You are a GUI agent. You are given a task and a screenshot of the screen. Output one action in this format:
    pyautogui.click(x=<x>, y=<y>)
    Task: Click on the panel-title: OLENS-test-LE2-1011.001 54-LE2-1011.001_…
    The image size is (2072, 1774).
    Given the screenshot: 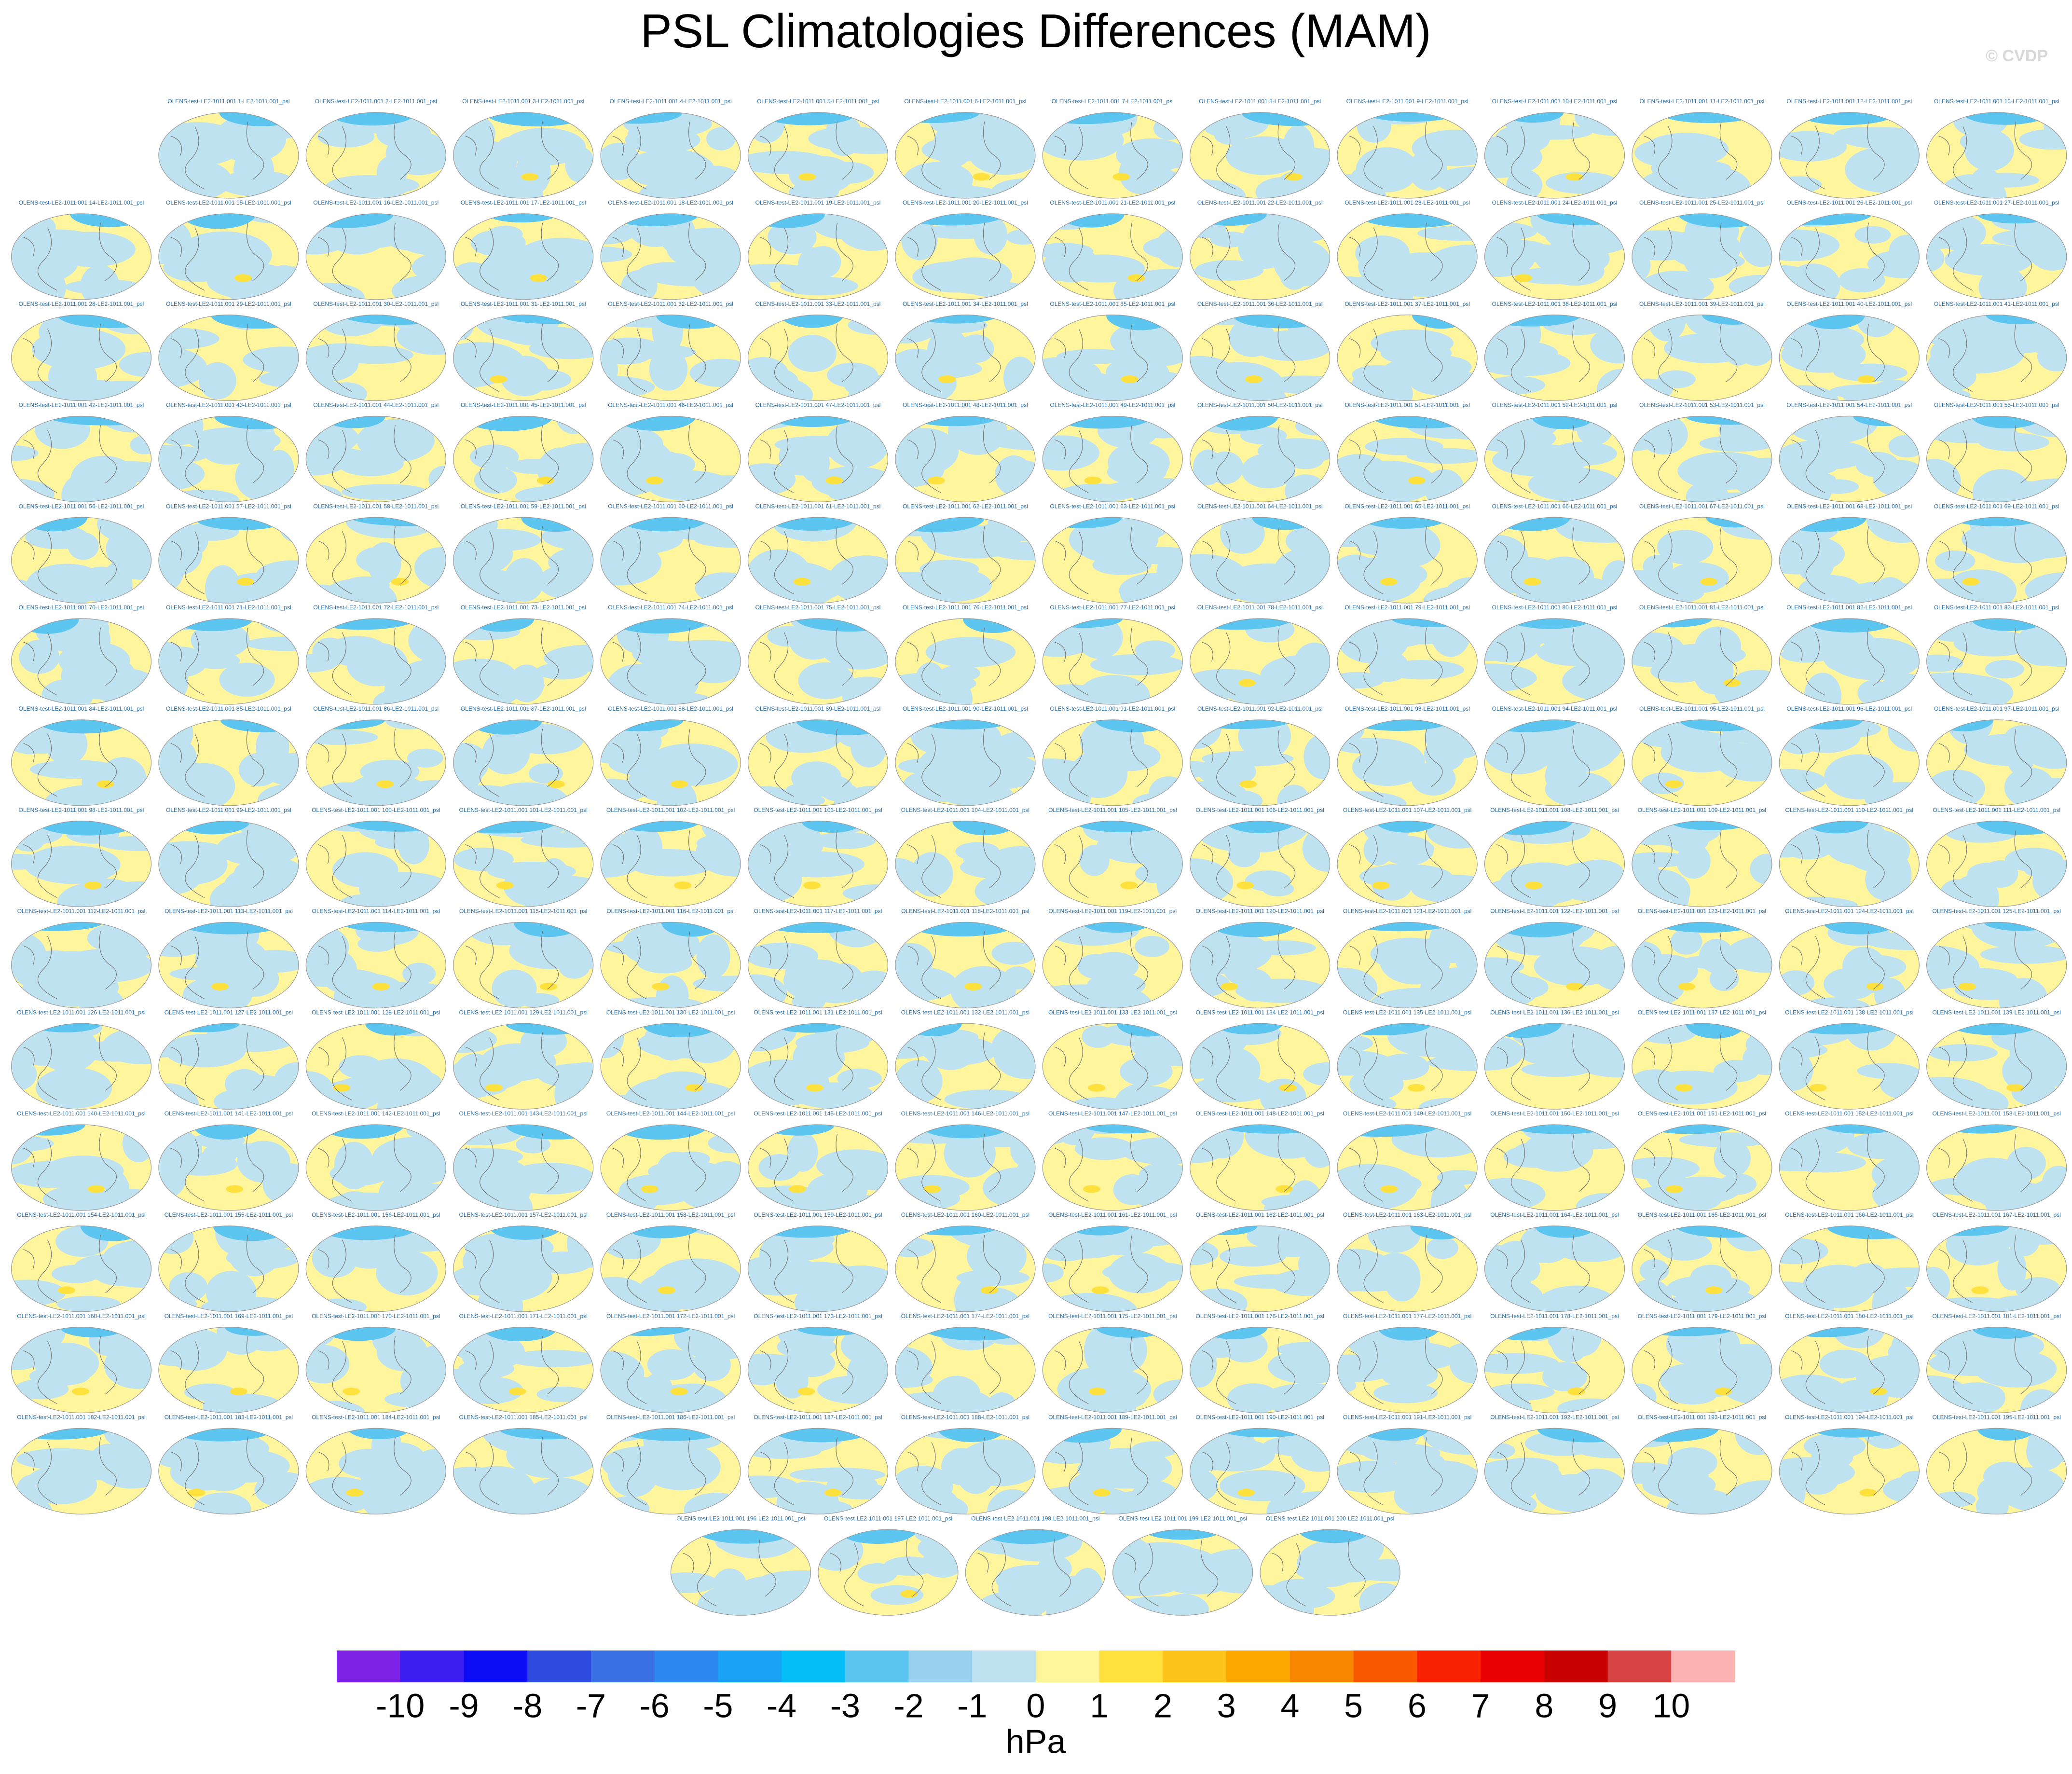 What is the action you would take?
    pyautogui.click(x=1849, y=405)
    